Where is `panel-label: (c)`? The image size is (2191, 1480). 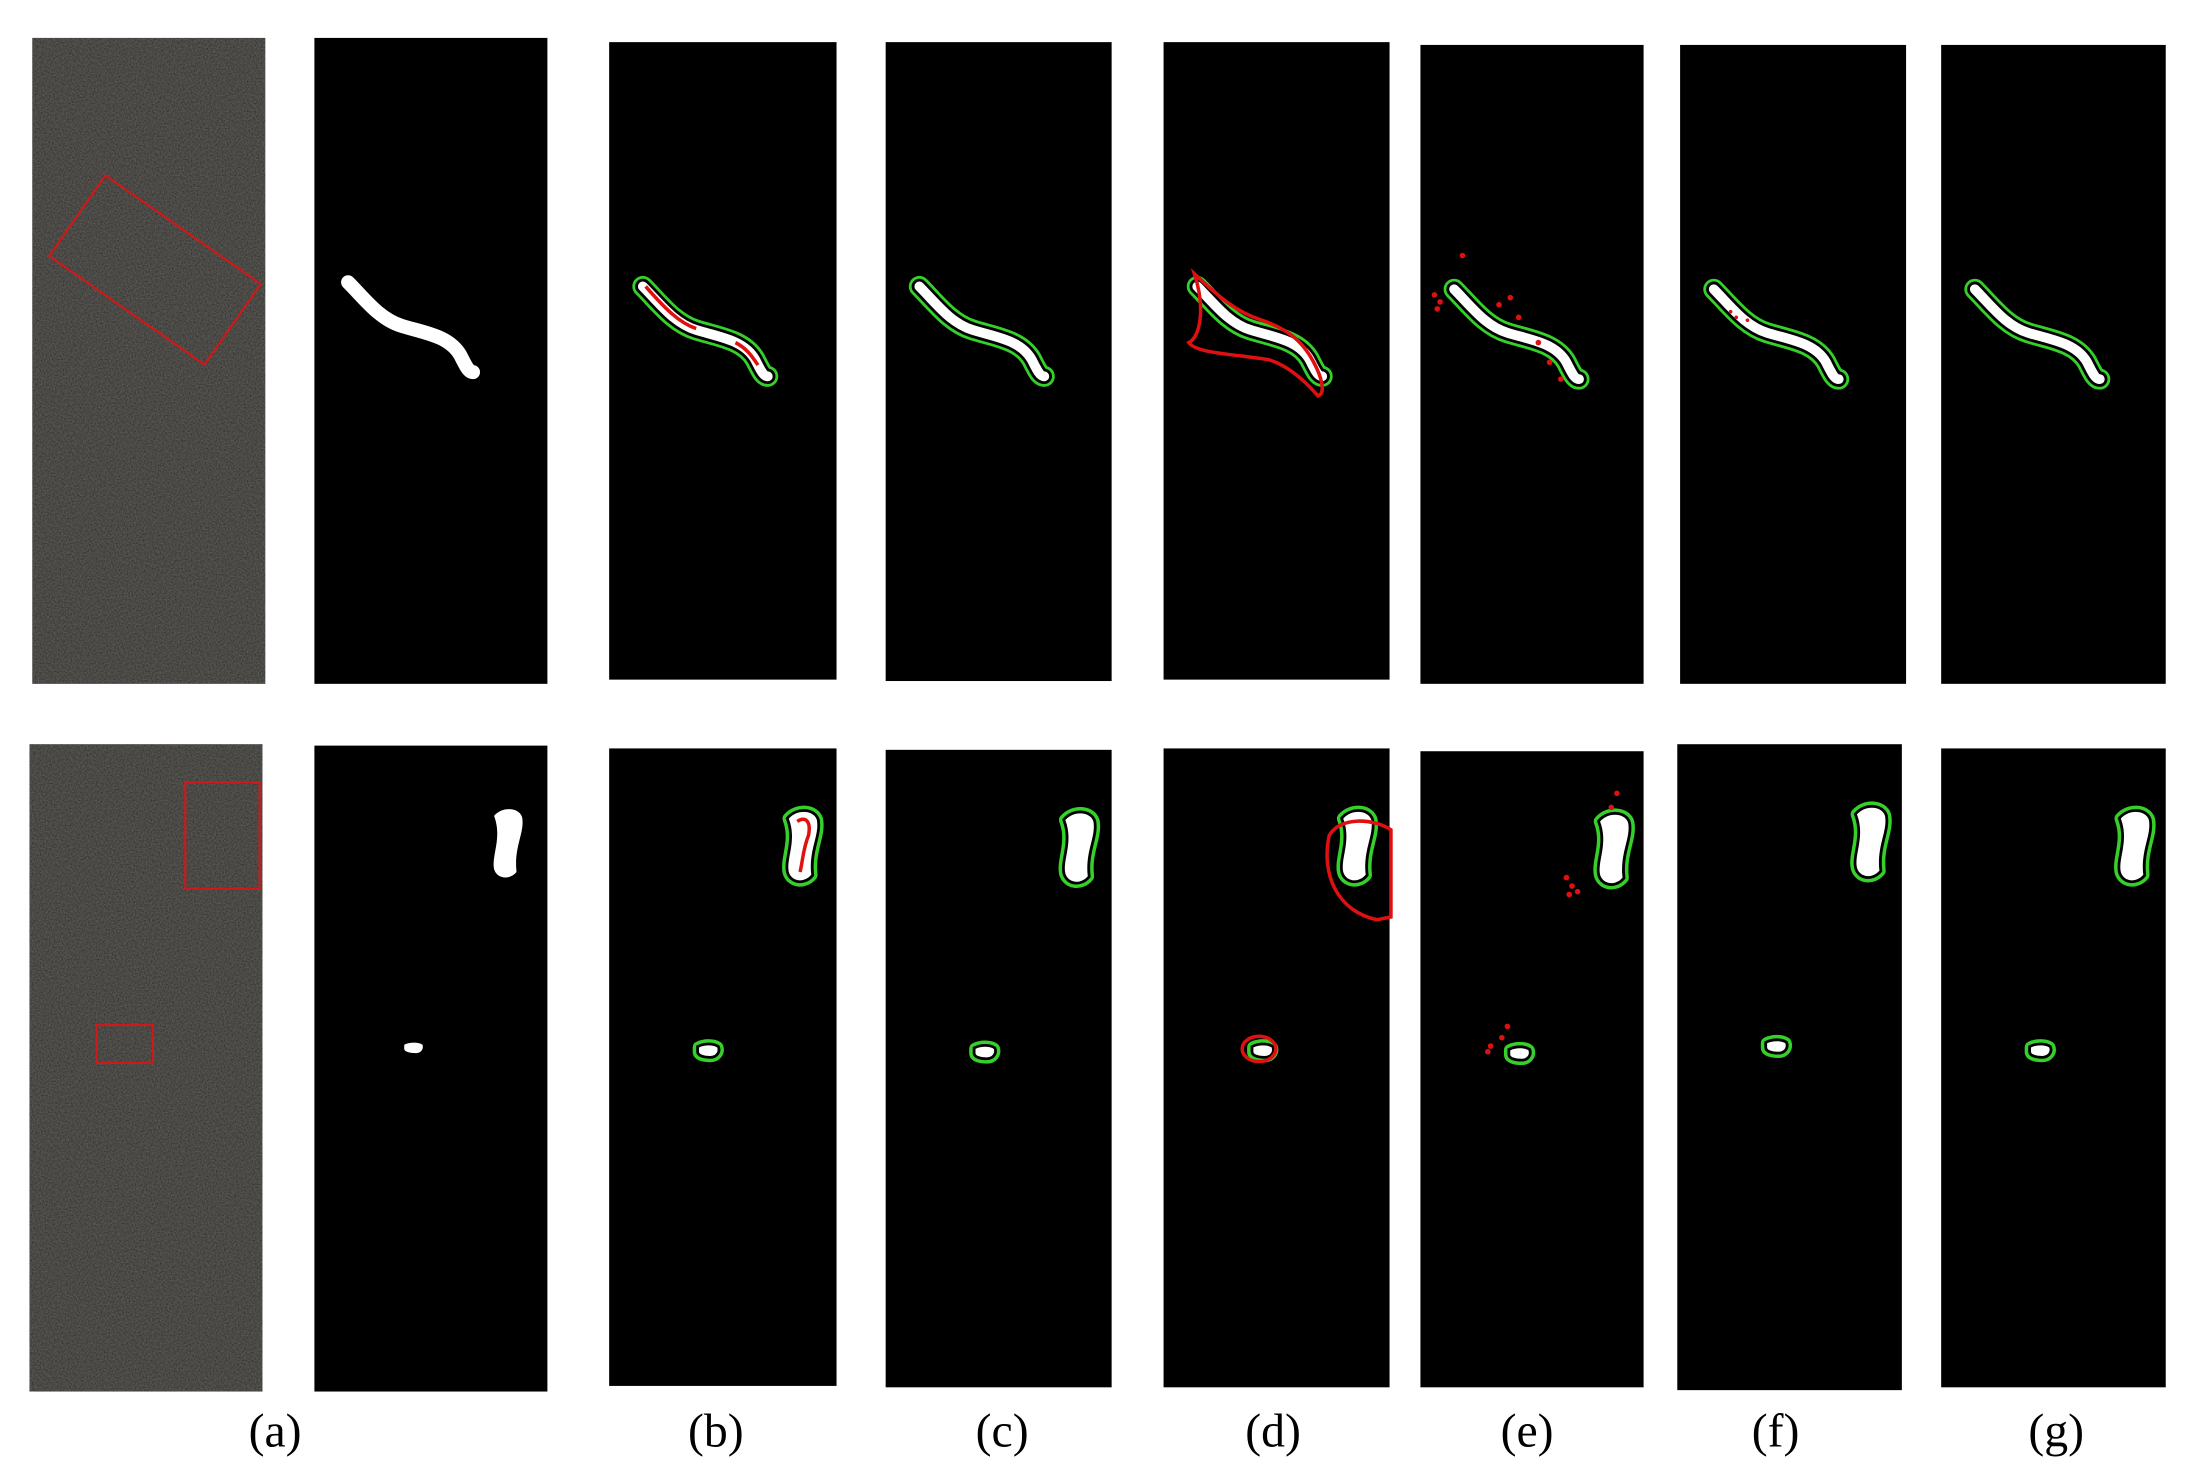
panel-label: (c) is located at coordinates (1002, 1430).